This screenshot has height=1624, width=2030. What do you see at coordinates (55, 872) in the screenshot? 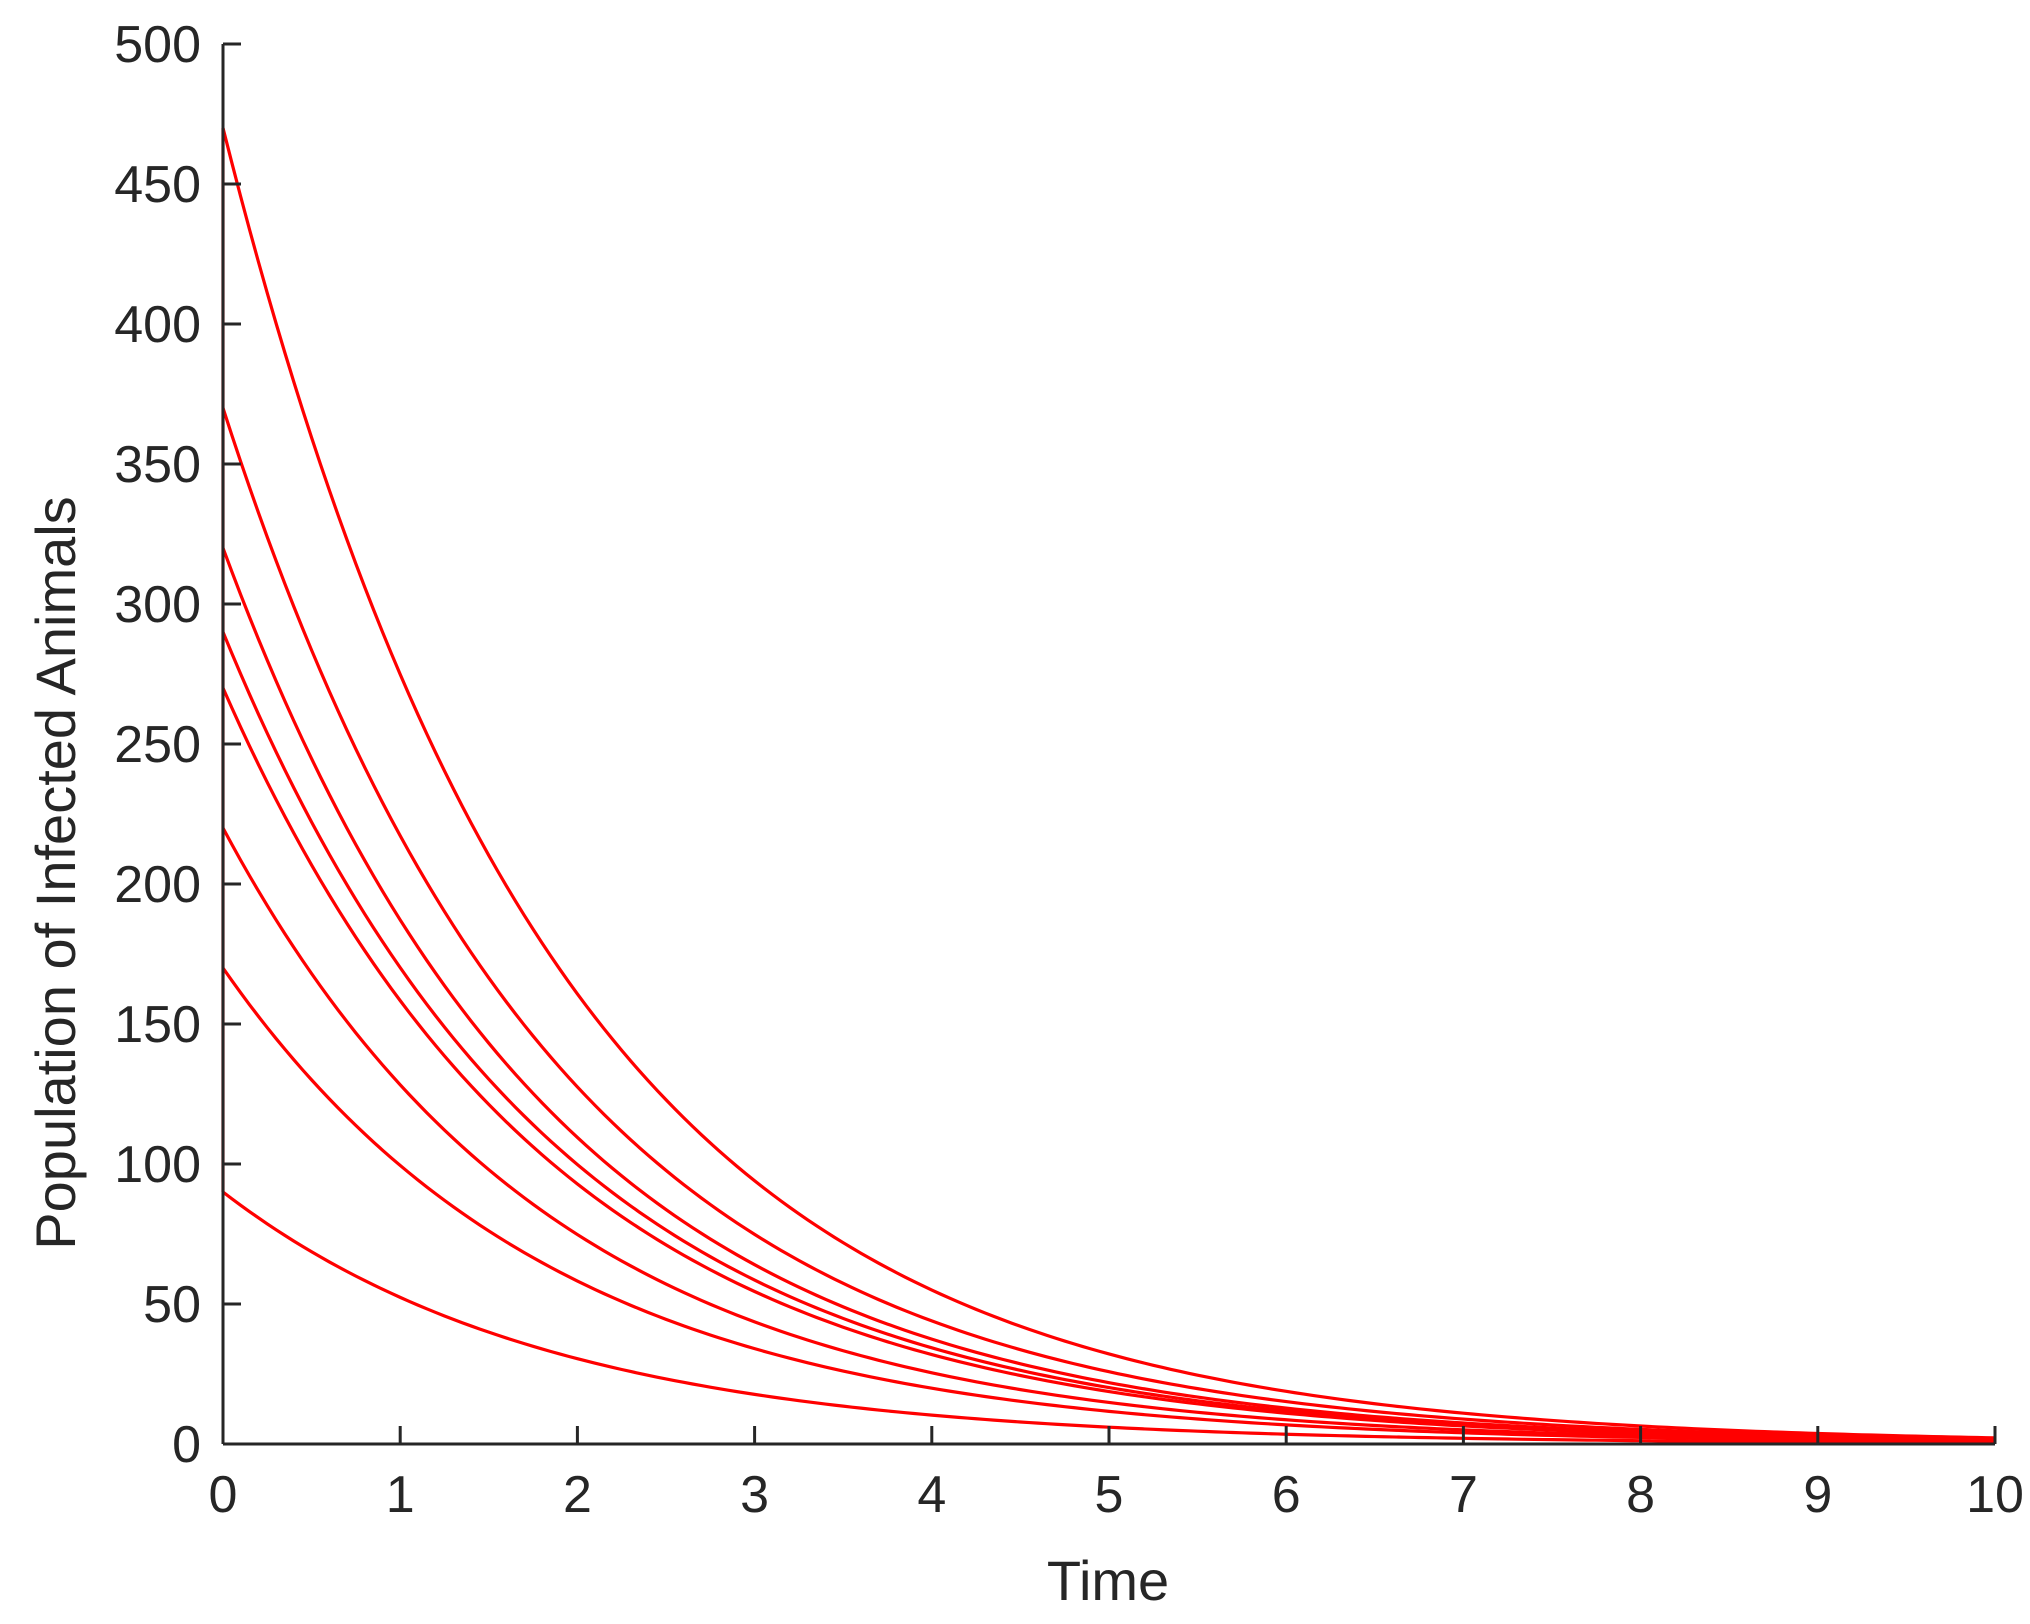
I see `y-axis-title: Population of Infected Animals` at bounding box center [55, 872].